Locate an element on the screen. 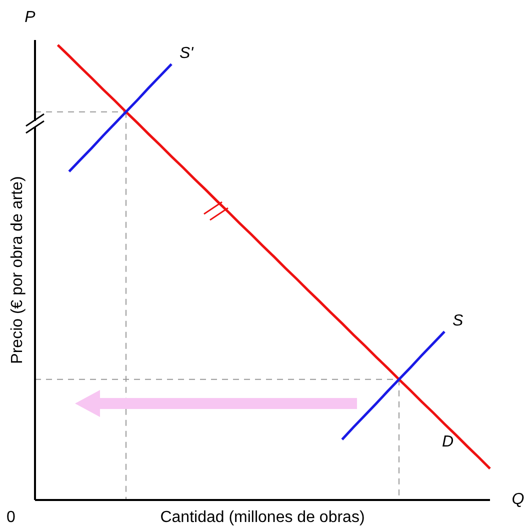 The width and height of the screenshot is (524, 528). text: P is located at coordinates (30, 17).